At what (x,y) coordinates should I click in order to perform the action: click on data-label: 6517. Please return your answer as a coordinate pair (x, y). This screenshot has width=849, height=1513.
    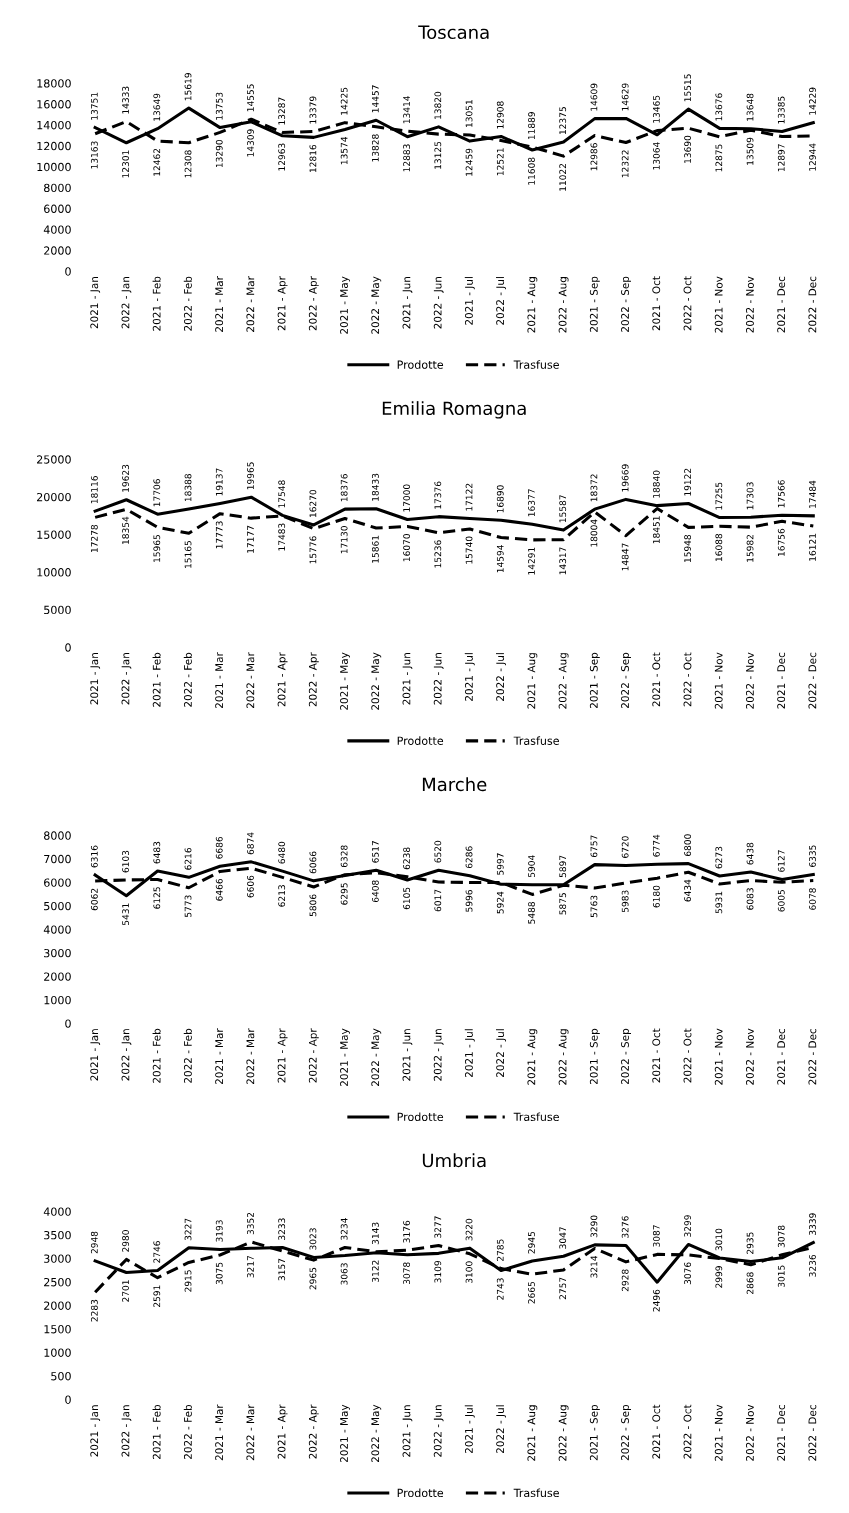
    Looking at the image, I should click on (375, 852).